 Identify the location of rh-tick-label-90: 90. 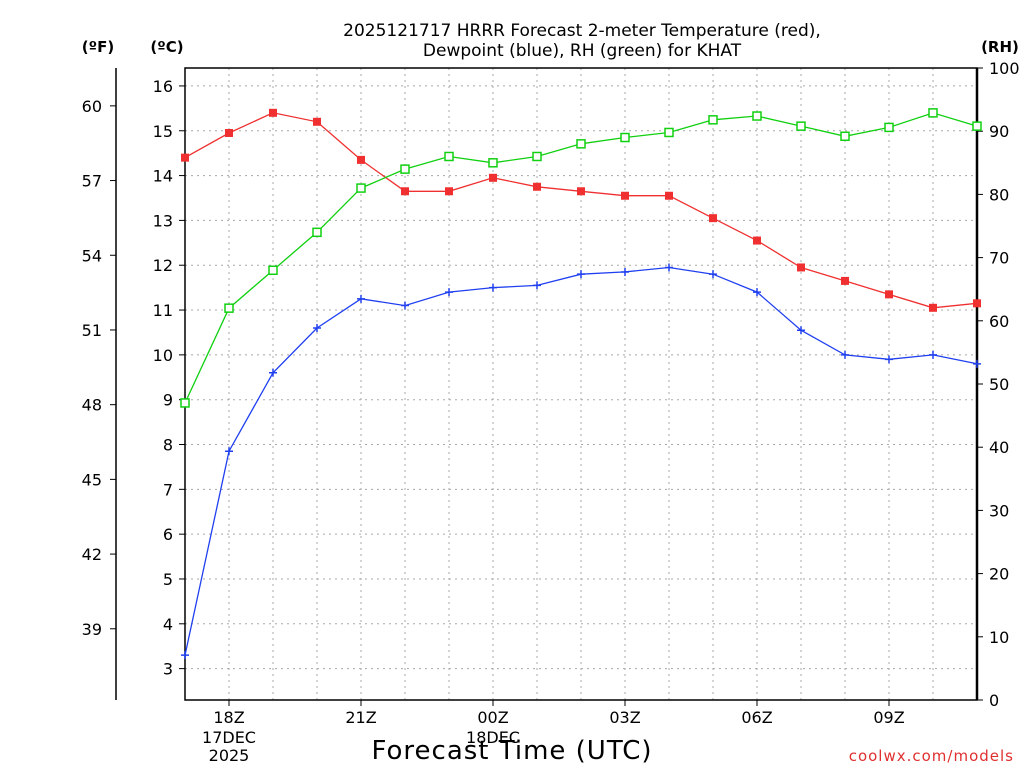
(999, 131).